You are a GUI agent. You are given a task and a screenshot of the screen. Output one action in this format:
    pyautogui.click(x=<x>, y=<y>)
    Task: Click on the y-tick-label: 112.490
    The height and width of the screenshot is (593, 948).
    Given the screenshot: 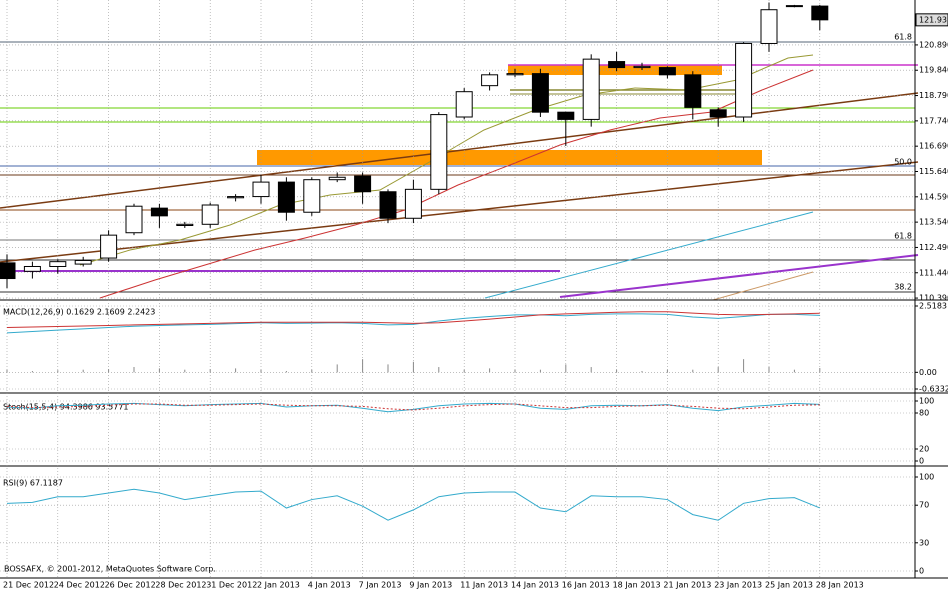 What is the action you would take?
    pyautogui.click(x=933, y=247)
    